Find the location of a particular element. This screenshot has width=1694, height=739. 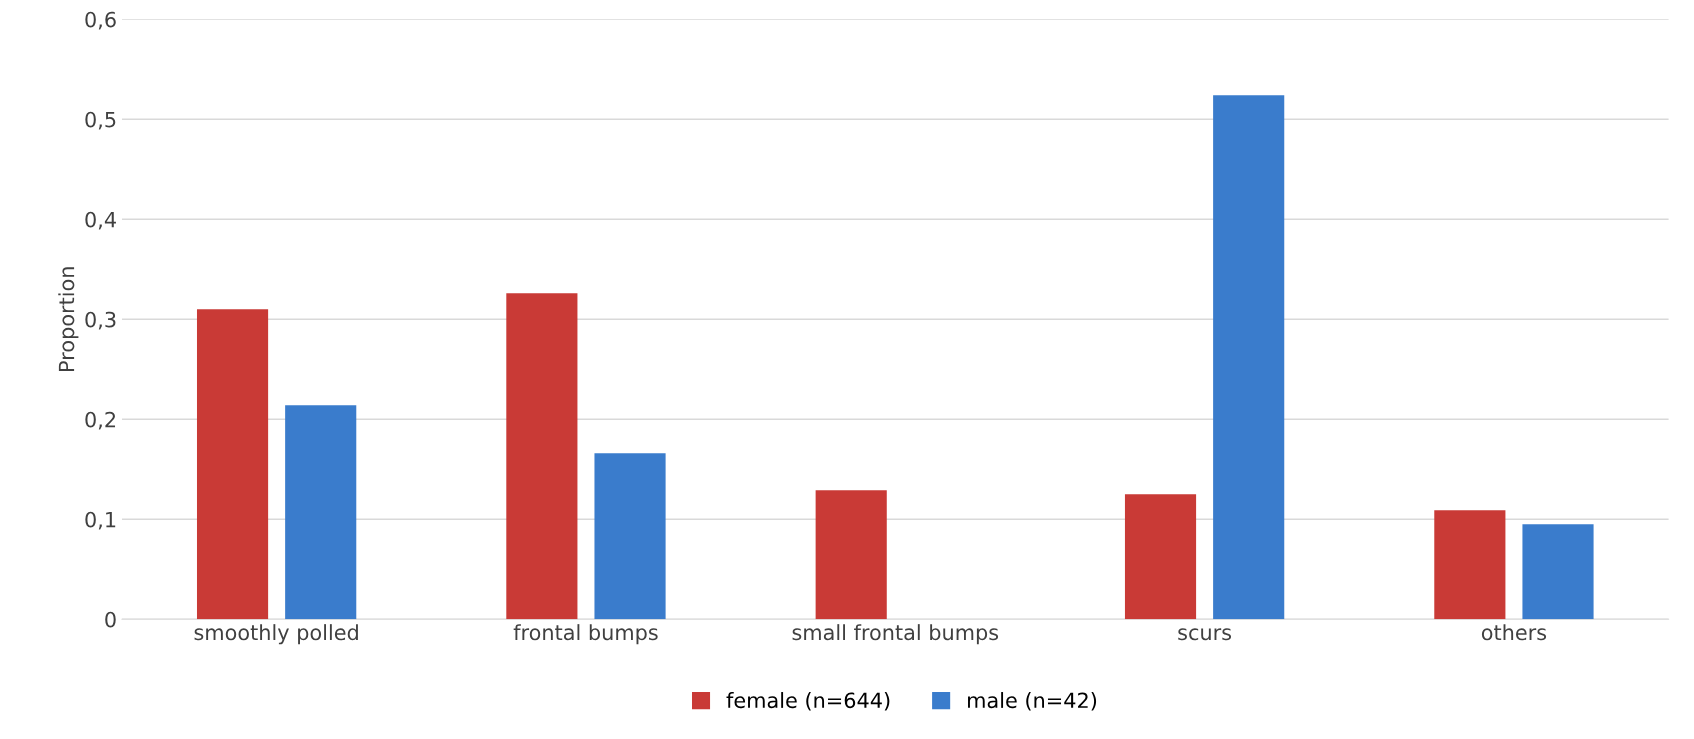

y-tick-label: 0,2 is located at coordinates (100, 420).